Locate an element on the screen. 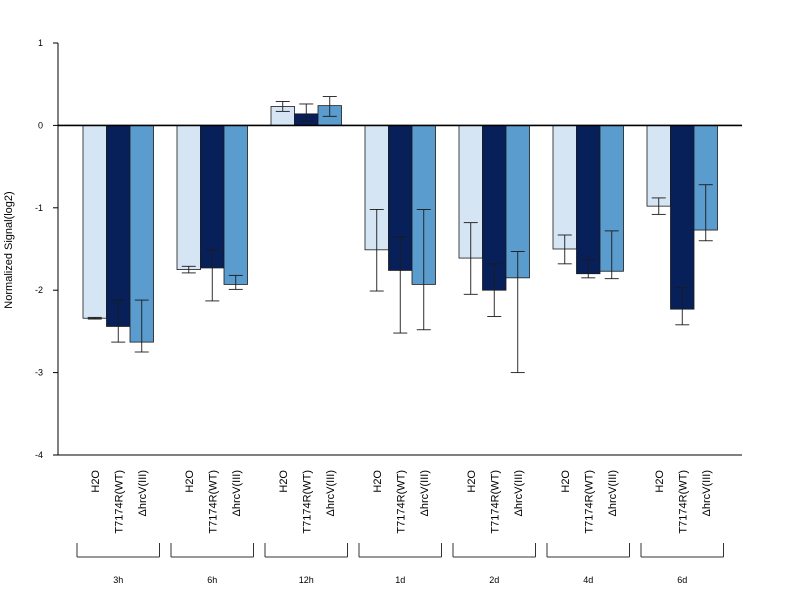 The image size is (800, 600). group-label: 2d is located at coordinates (494, 580).